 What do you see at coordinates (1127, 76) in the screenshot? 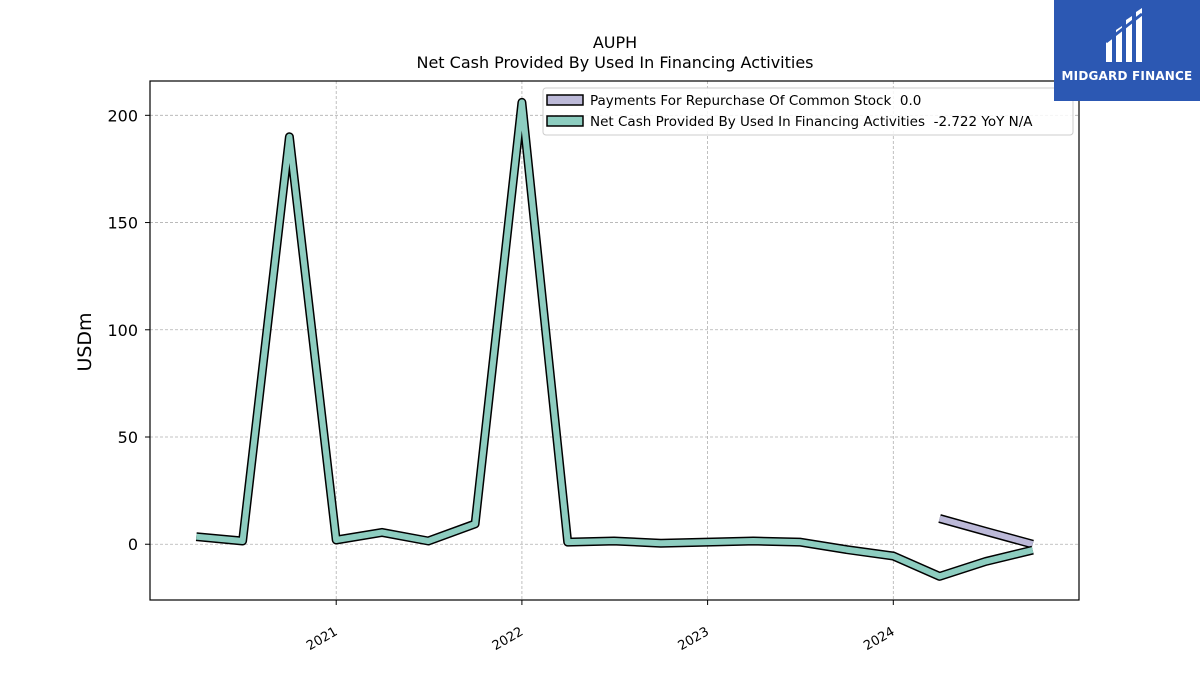
I see `logo-text: MIDGARD FINANCE` at bounding box center [1127, 76].